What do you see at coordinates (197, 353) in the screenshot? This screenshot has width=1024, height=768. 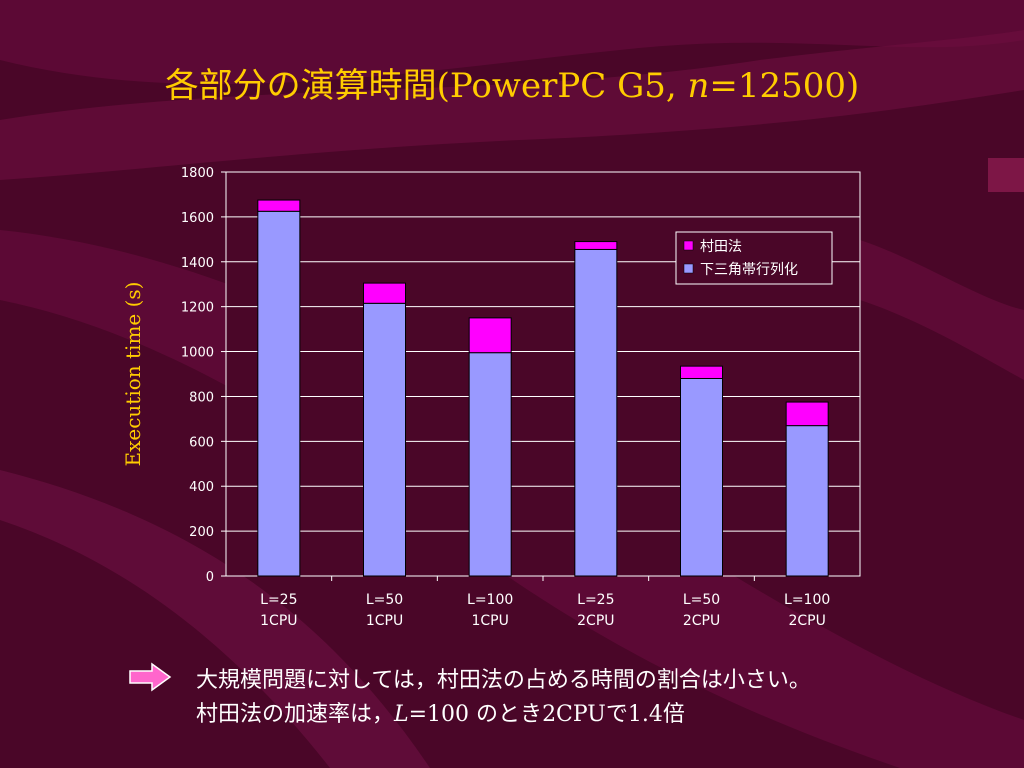 I see `y-tick-label: 1000` at bounding box center [197, 353].